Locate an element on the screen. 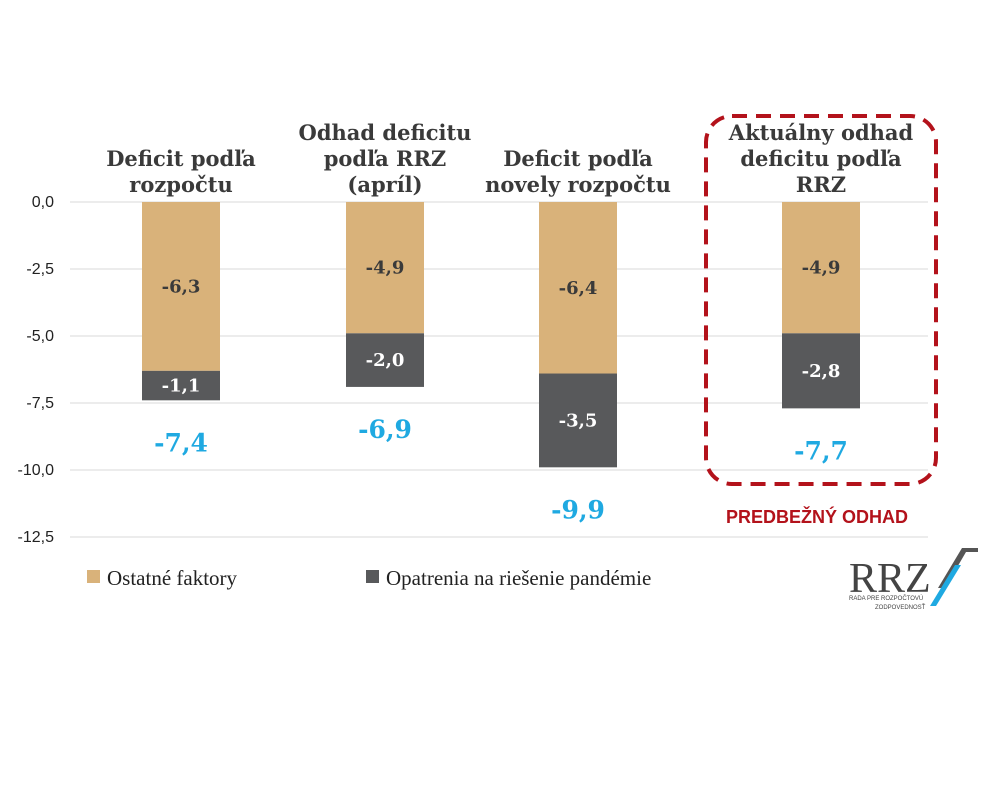 This screenshot has height=812, width=988. category-title-line: (apríl) is located at coordinates (384, 184).